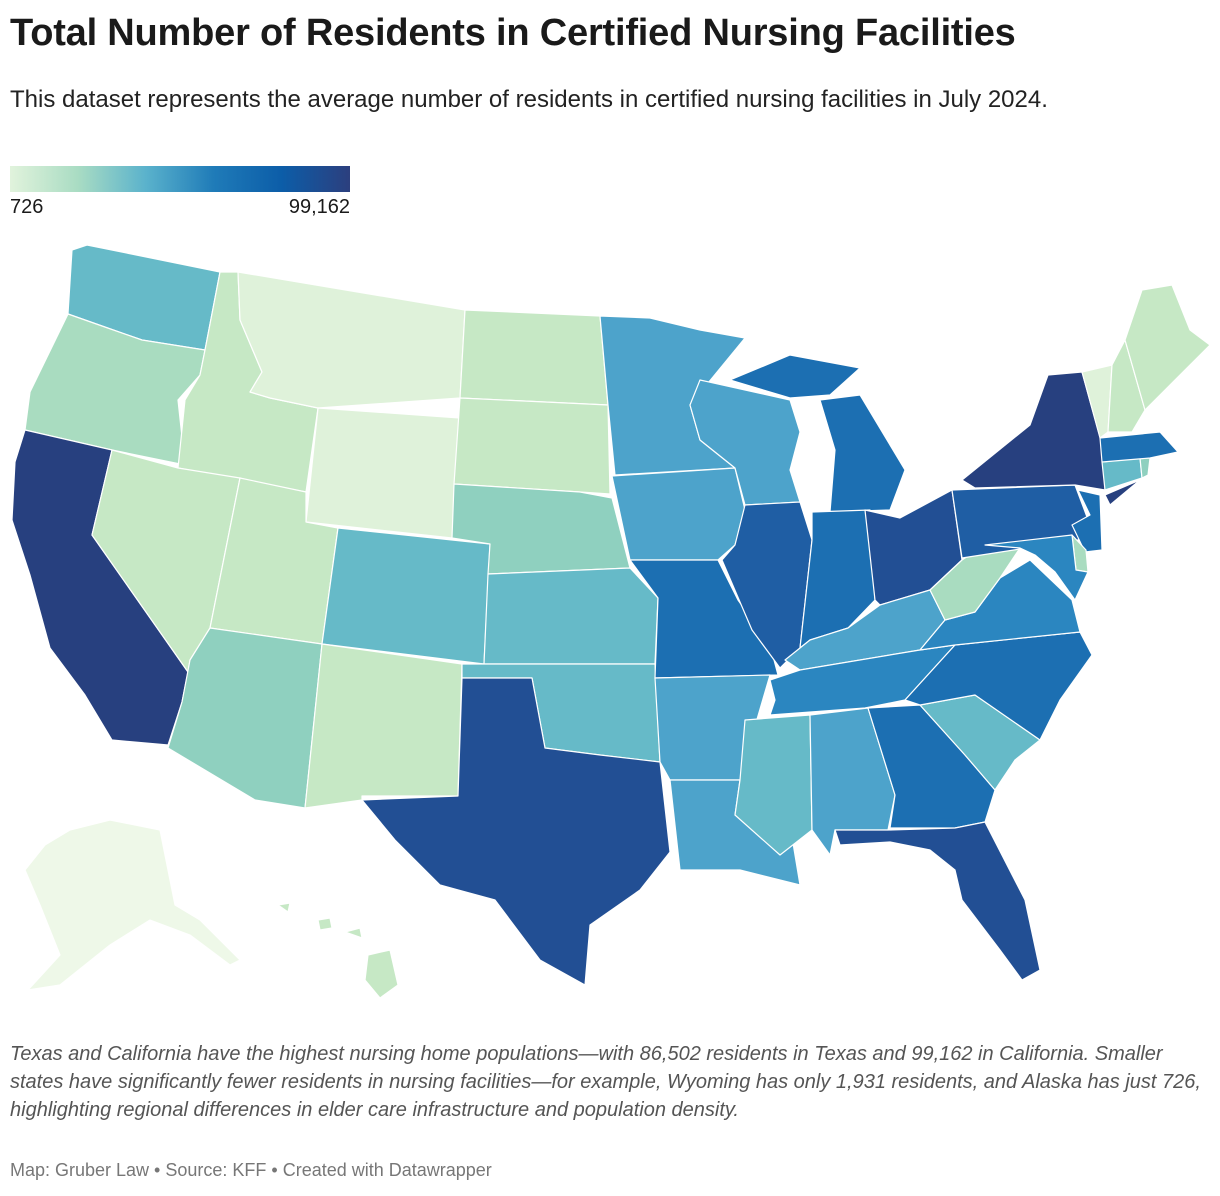 This screenshot has width=1220, height=1196. Describe the element at coordinates (571, 616) in the screenshot. I see `state-KS` at that location.